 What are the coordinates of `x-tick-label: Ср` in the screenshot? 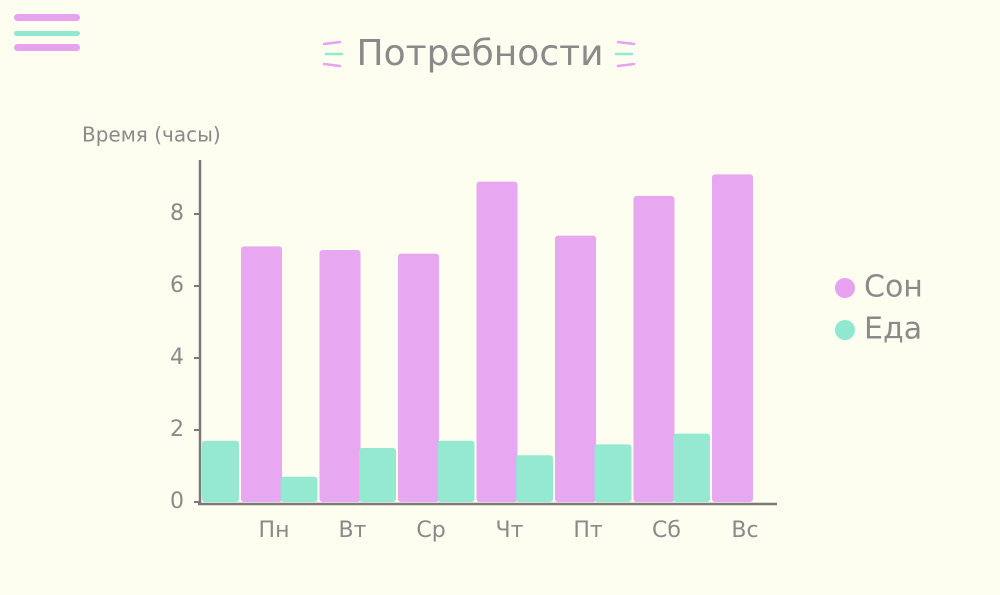 It's located at (430, 530).